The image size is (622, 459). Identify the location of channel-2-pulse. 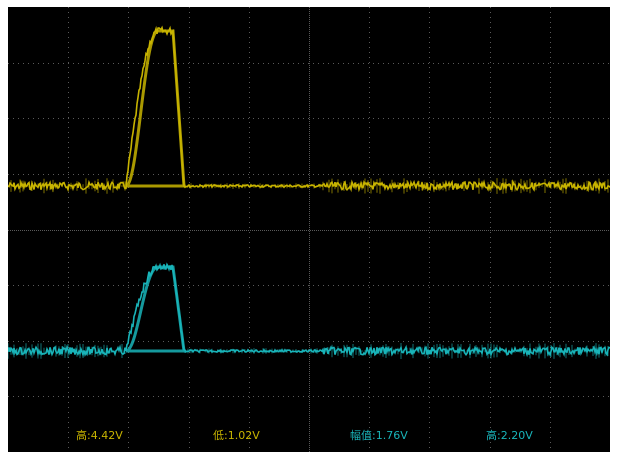
(155, 309).